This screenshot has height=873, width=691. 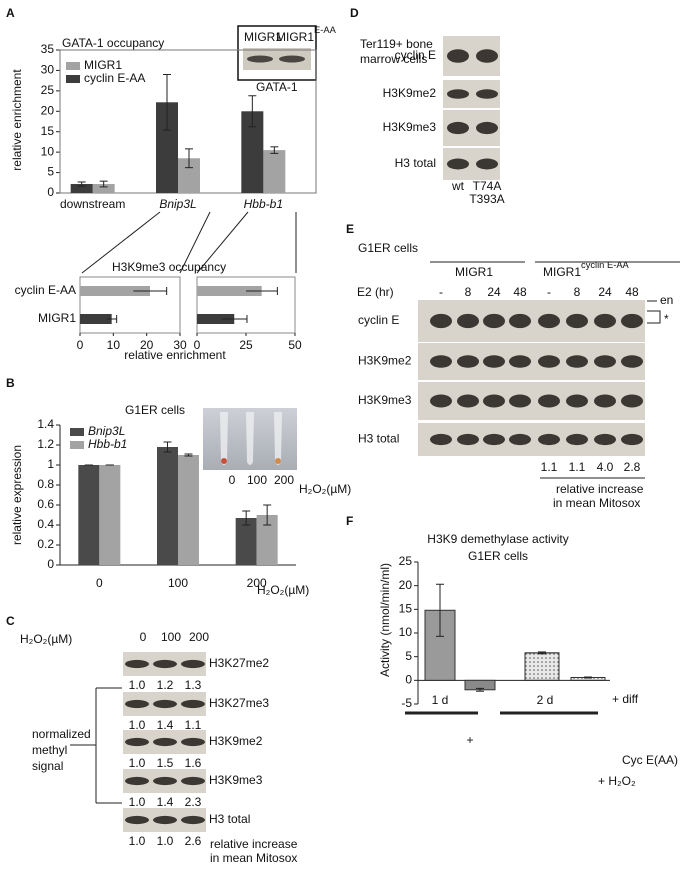 What do you see at coordinates (545, 700) in the screenshot?
I see `group-label: 2 d` at bounding box center [545, 700].